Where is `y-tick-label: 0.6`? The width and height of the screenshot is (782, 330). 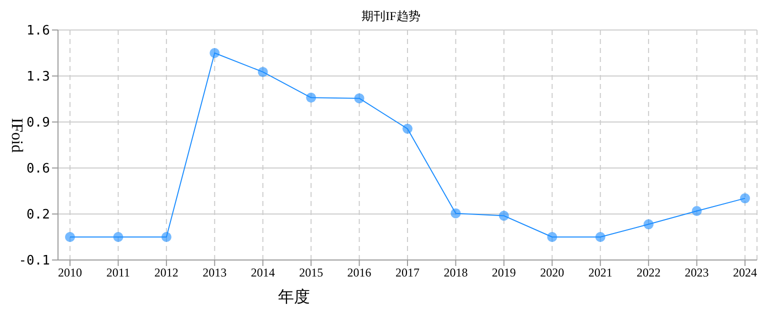
y-tick-label: 0.6 is located at coordinates (38, 169).